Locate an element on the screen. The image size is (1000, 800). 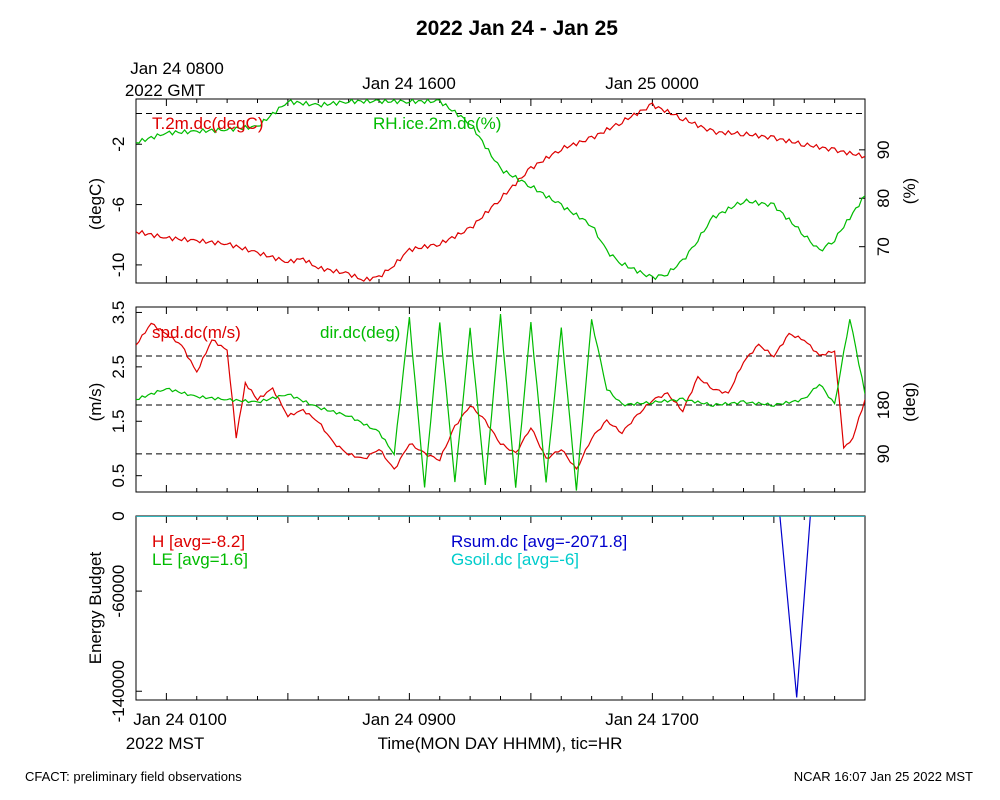
footer-left: CFACT: preliminary field observations is located at coordinates (133, 776).